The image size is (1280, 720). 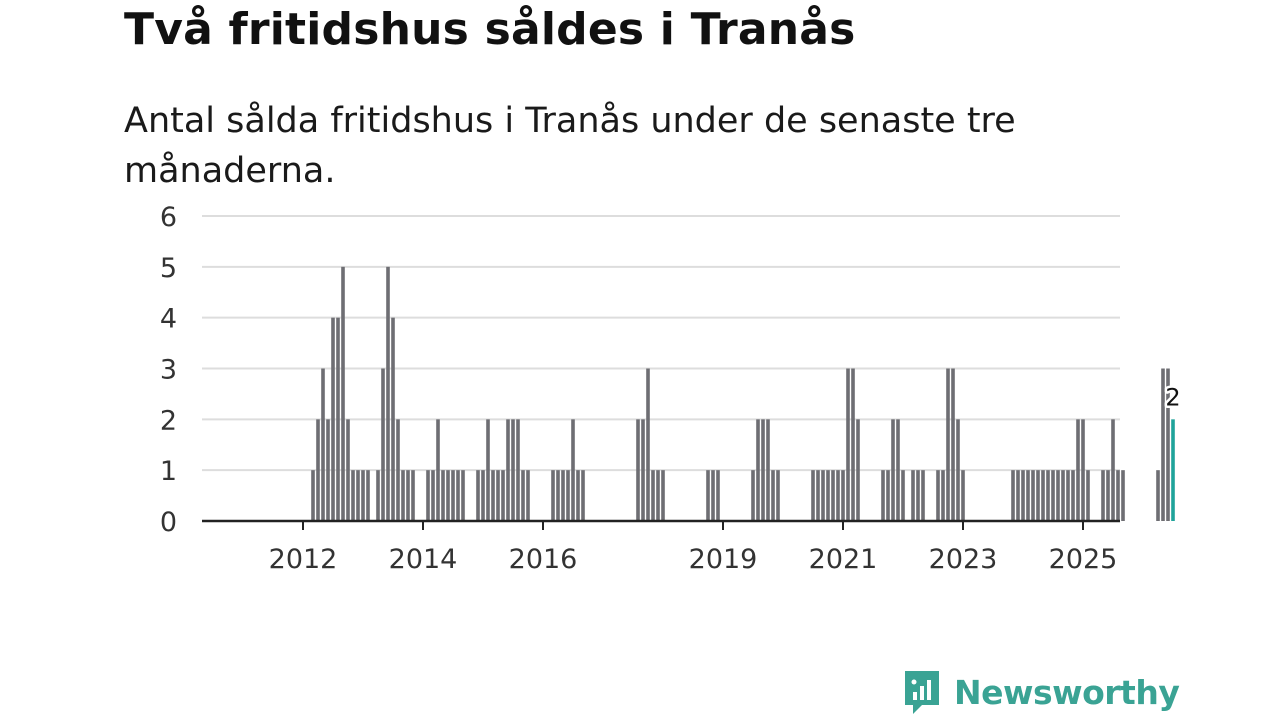 What do you see at coordinates (168, 522) in the screenshot?
I see `y-tick-label-0: 0` at bounding box center [168, 522].